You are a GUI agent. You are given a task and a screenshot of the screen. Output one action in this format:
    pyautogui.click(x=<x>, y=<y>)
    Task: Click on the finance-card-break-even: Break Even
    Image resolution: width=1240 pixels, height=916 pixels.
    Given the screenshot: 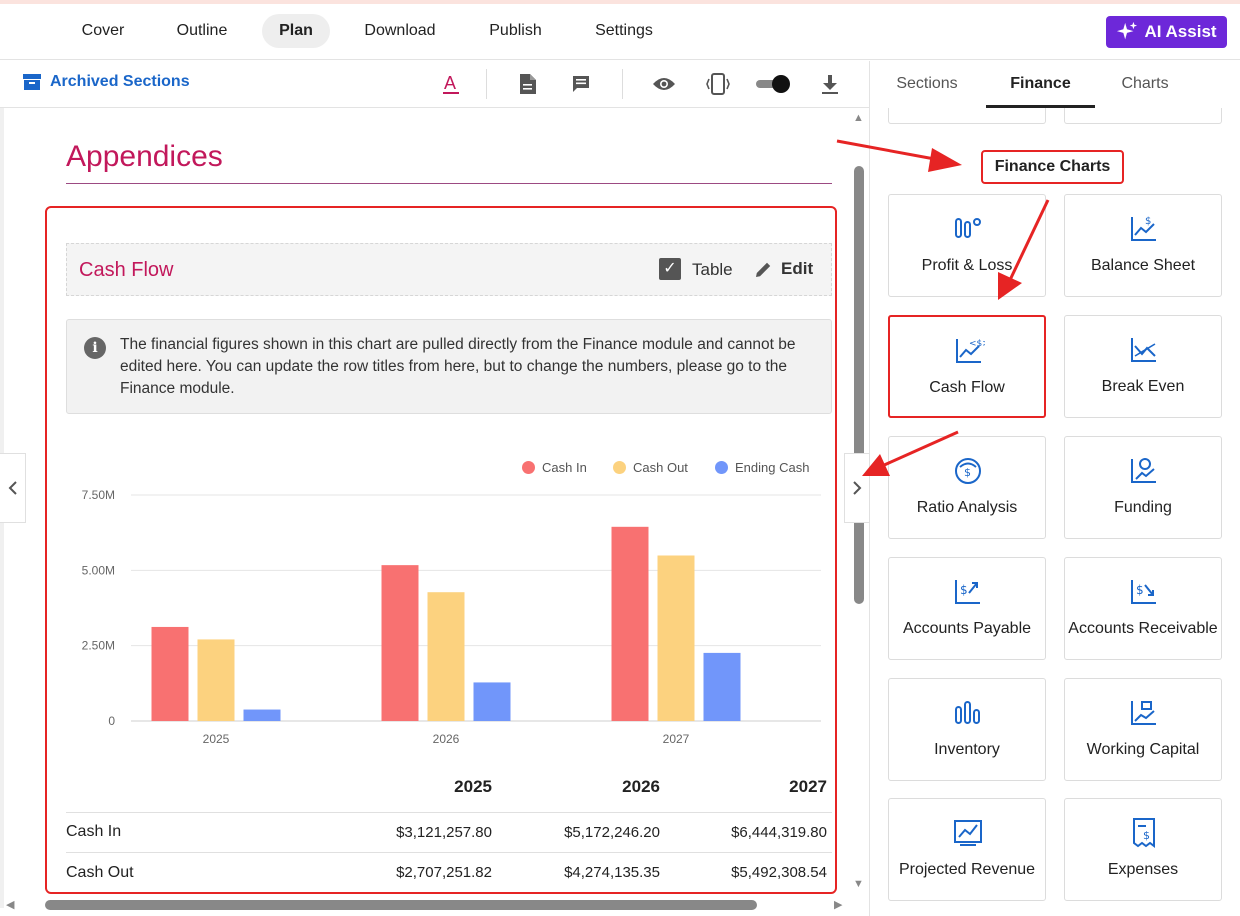 What is the action you would take?
    pyautogui.click(x=1143, y=366)
    